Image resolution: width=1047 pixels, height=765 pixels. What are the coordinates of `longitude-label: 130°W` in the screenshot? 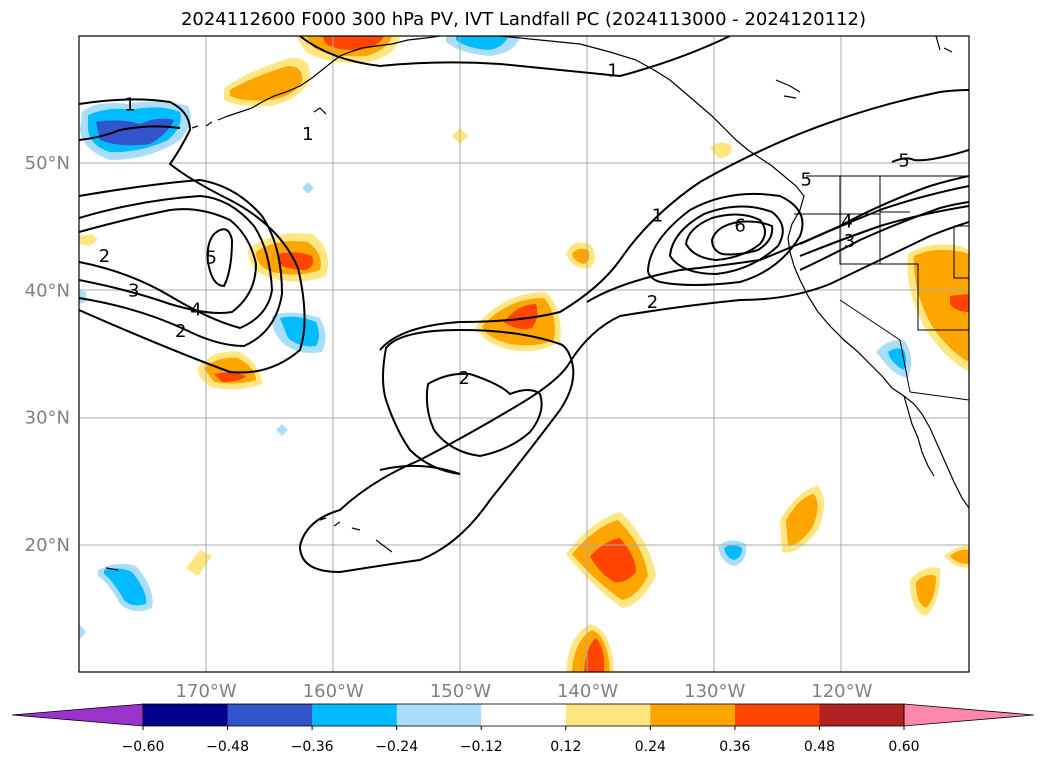 It's located at (714, 691).